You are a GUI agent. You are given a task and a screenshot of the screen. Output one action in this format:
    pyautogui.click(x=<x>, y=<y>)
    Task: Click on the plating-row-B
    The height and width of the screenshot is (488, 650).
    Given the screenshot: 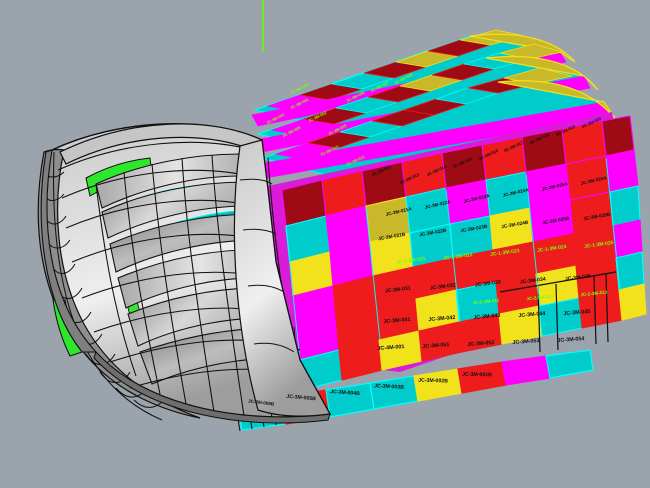 What is the action you would take?
    pyautogui.click(x=462, y=206)
    